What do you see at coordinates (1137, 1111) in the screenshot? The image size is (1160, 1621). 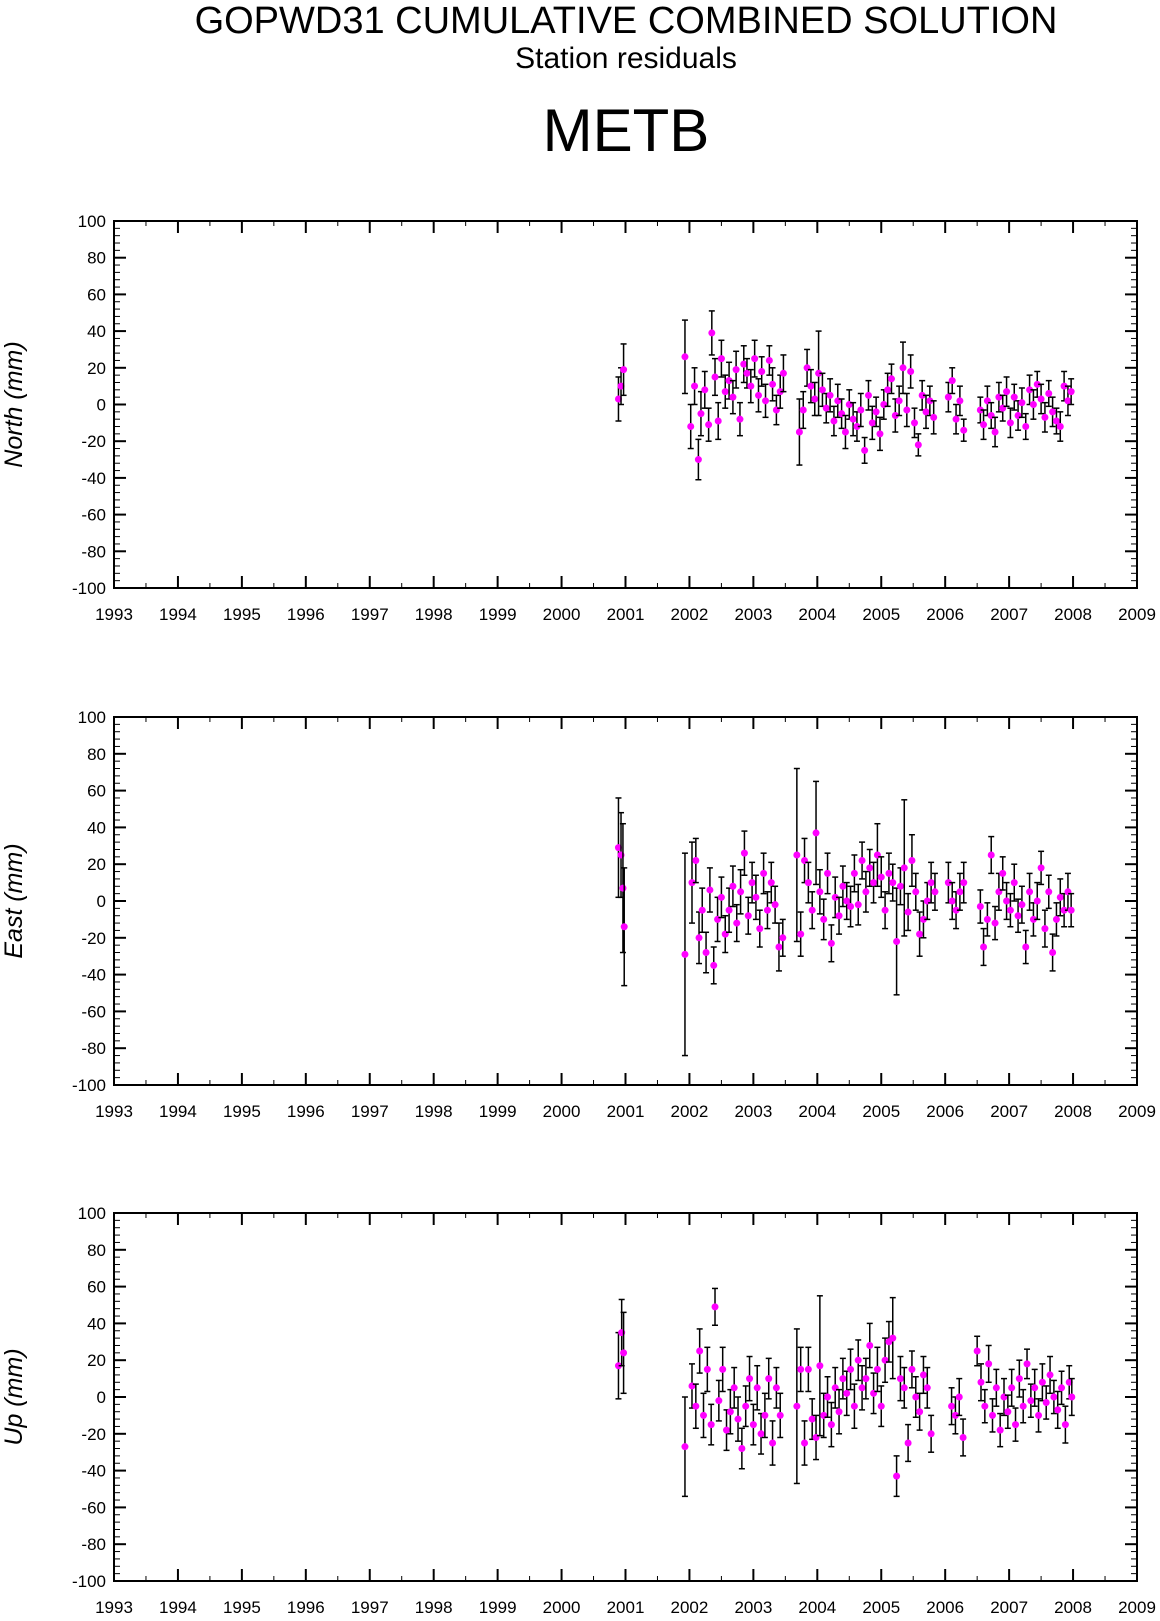 I see `x-tick-label: 2009` at bounding box center [1137, 1111].